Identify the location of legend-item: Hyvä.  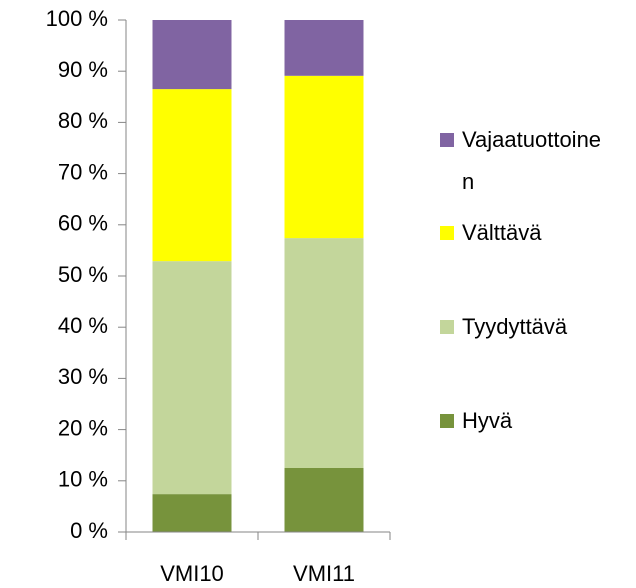
(536, 421).